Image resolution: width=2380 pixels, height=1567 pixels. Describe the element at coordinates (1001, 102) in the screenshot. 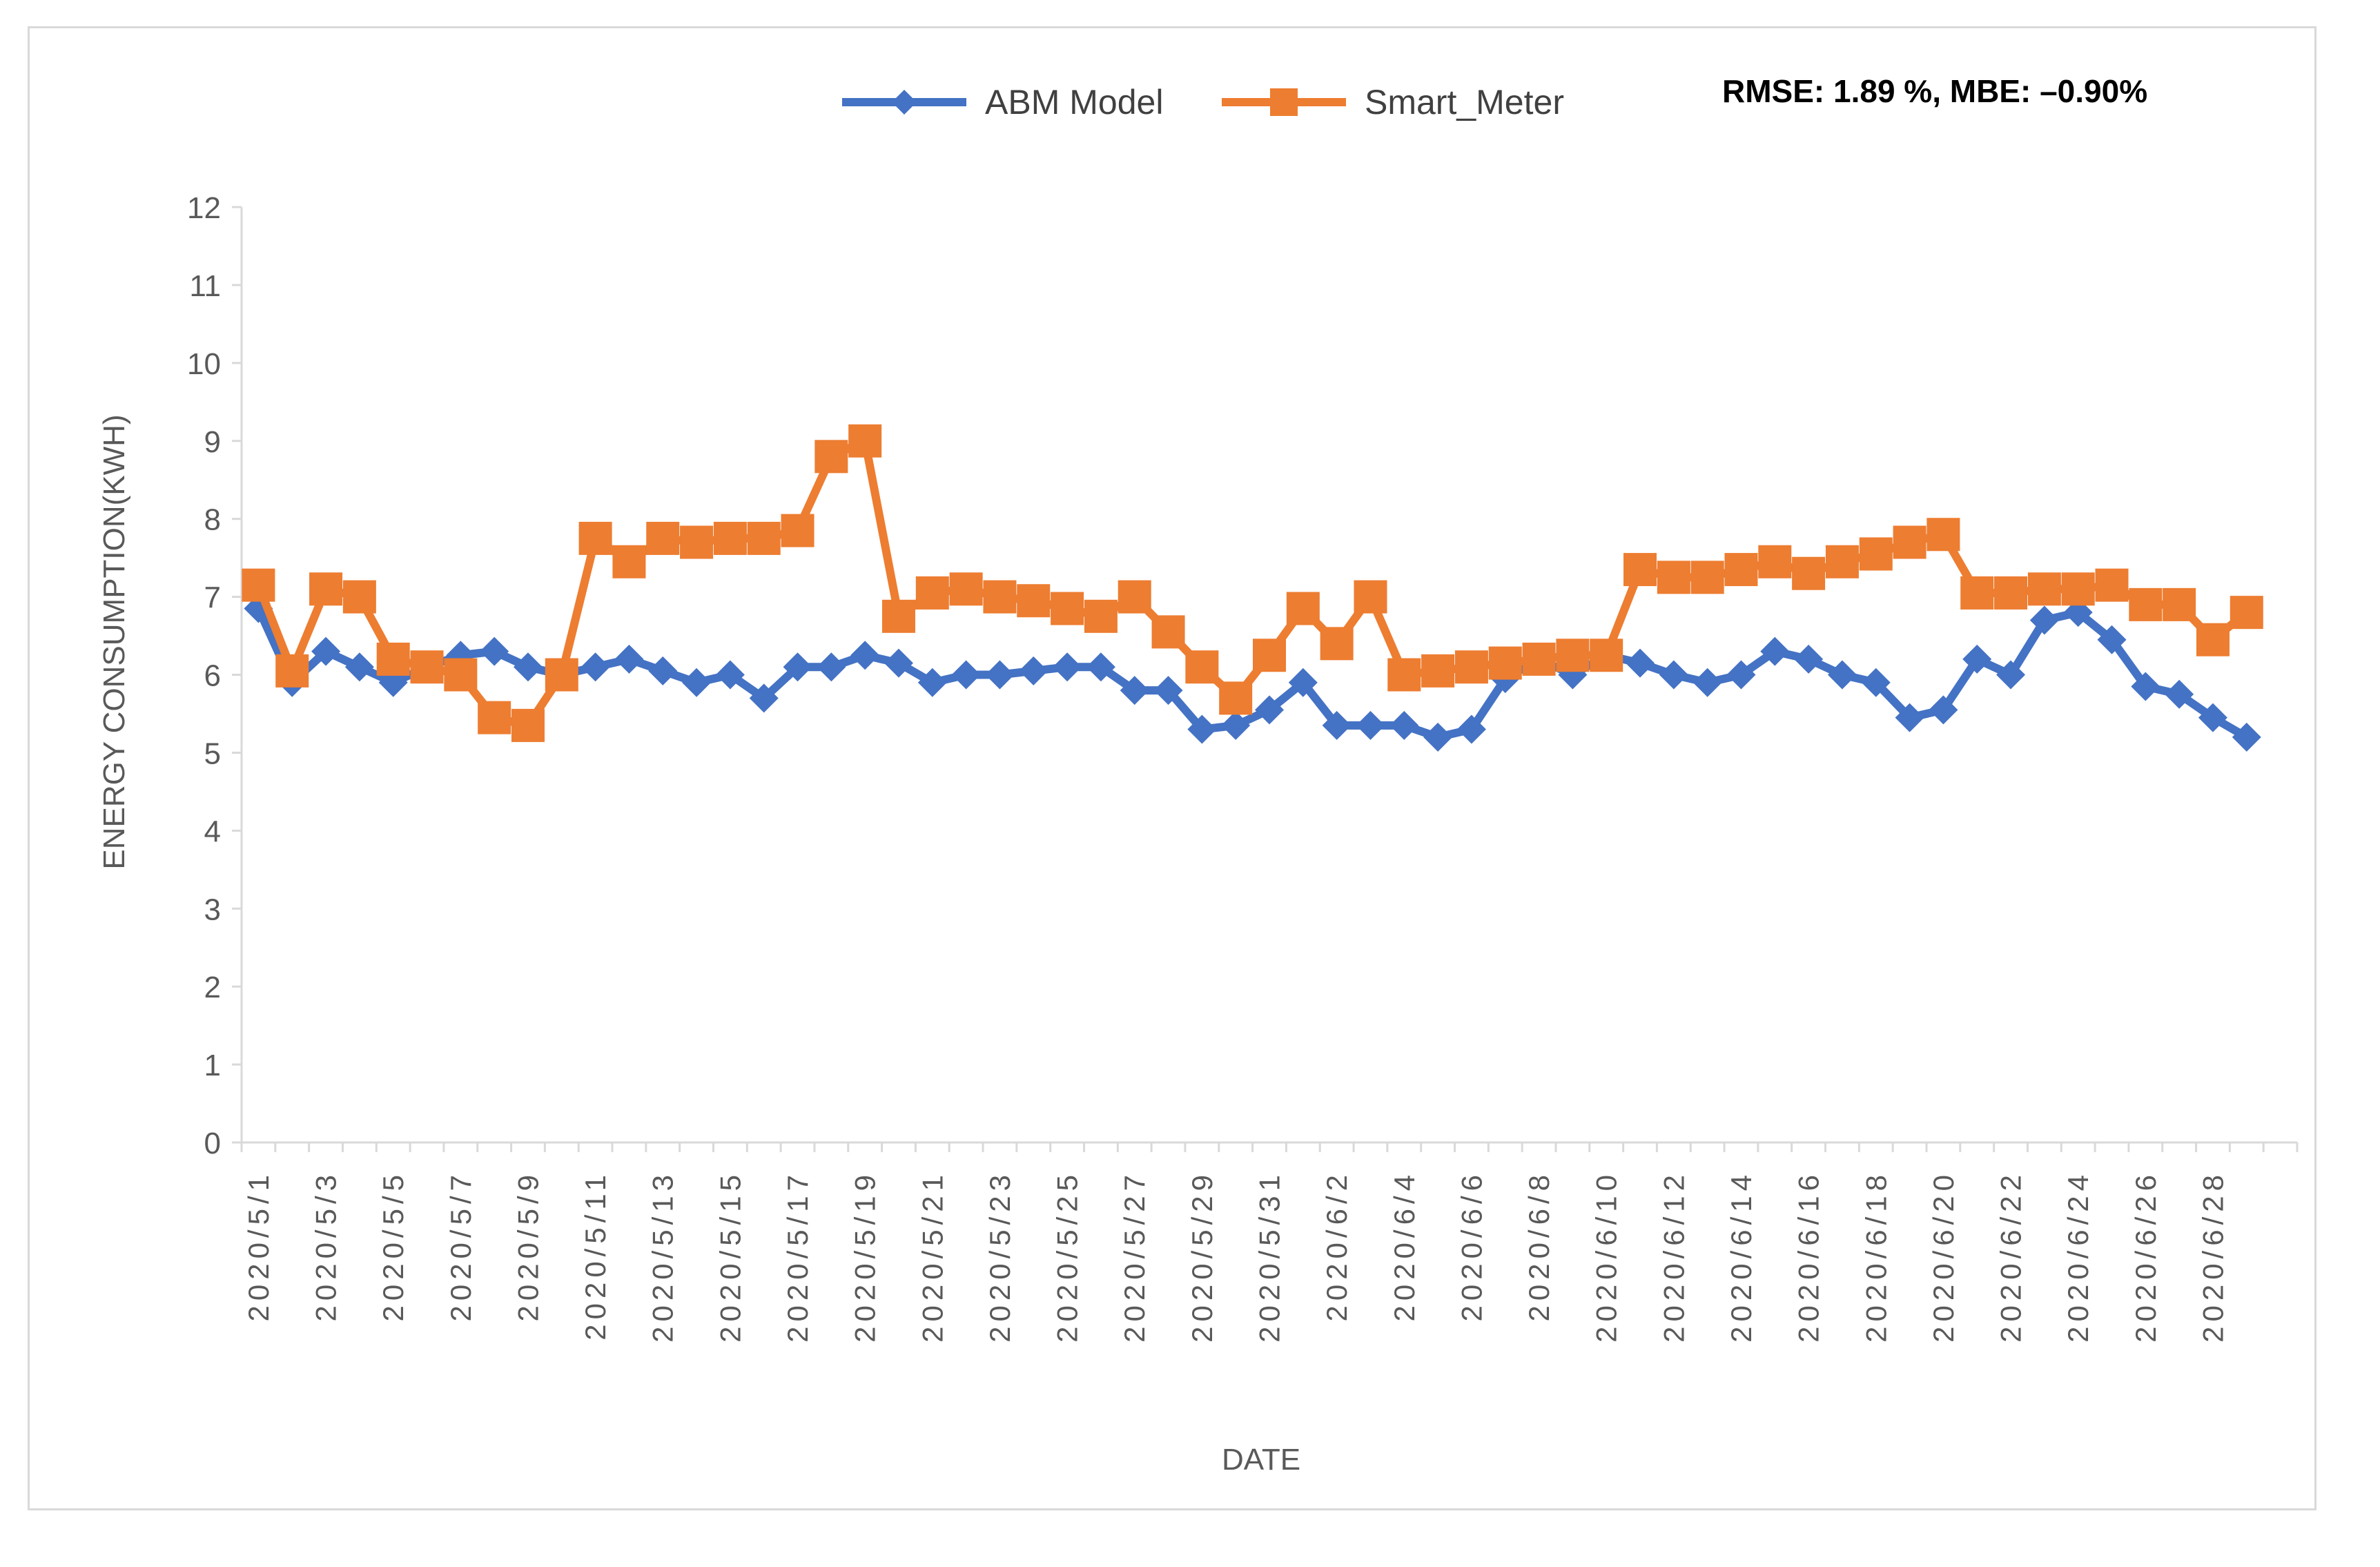

I see `legend-item-abm-model: ABM Model` at that location.